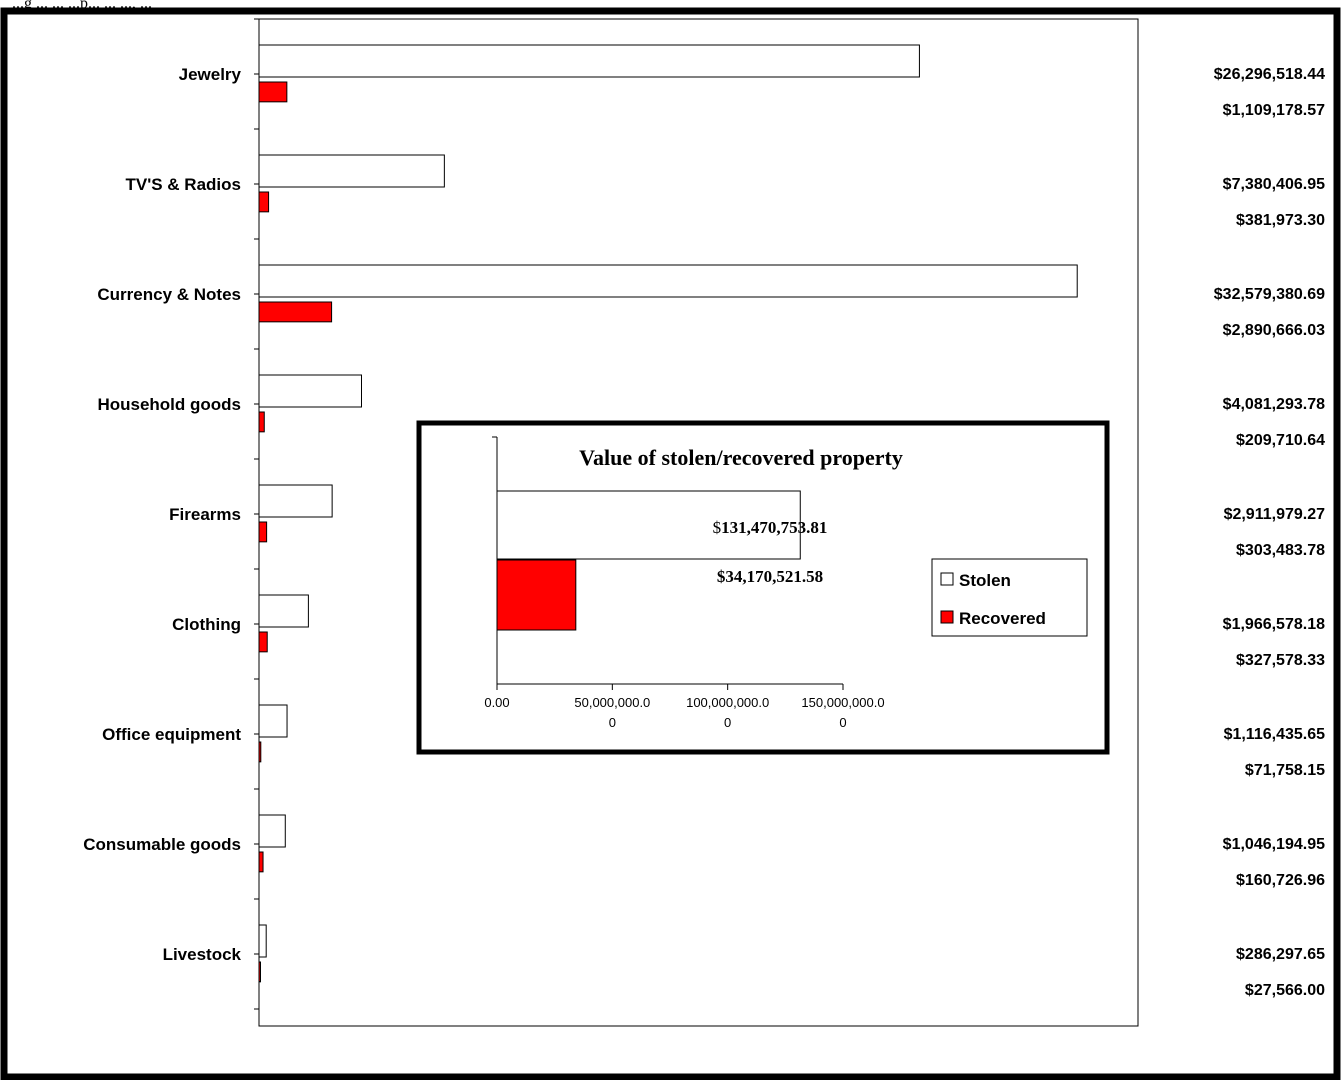 The height and width of the screenshot is (1080, 1343). I want to click on inset-title: Value of stolen/recovered property, so click(741, 457).